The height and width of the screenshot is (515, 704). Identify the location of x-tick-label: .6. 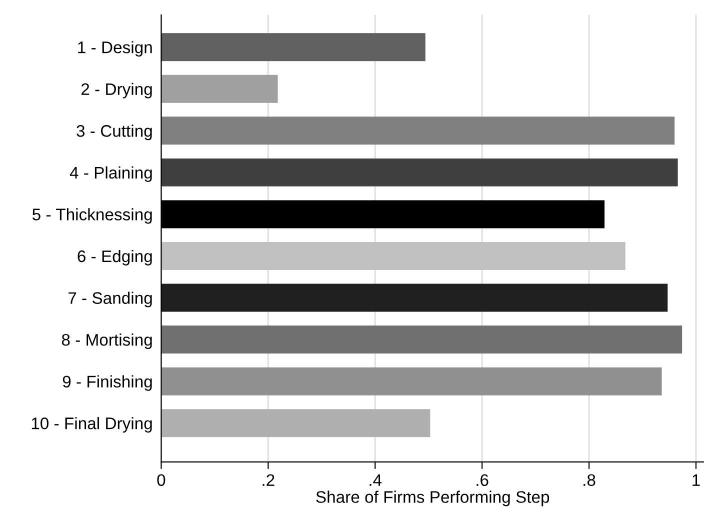
(482, 480).